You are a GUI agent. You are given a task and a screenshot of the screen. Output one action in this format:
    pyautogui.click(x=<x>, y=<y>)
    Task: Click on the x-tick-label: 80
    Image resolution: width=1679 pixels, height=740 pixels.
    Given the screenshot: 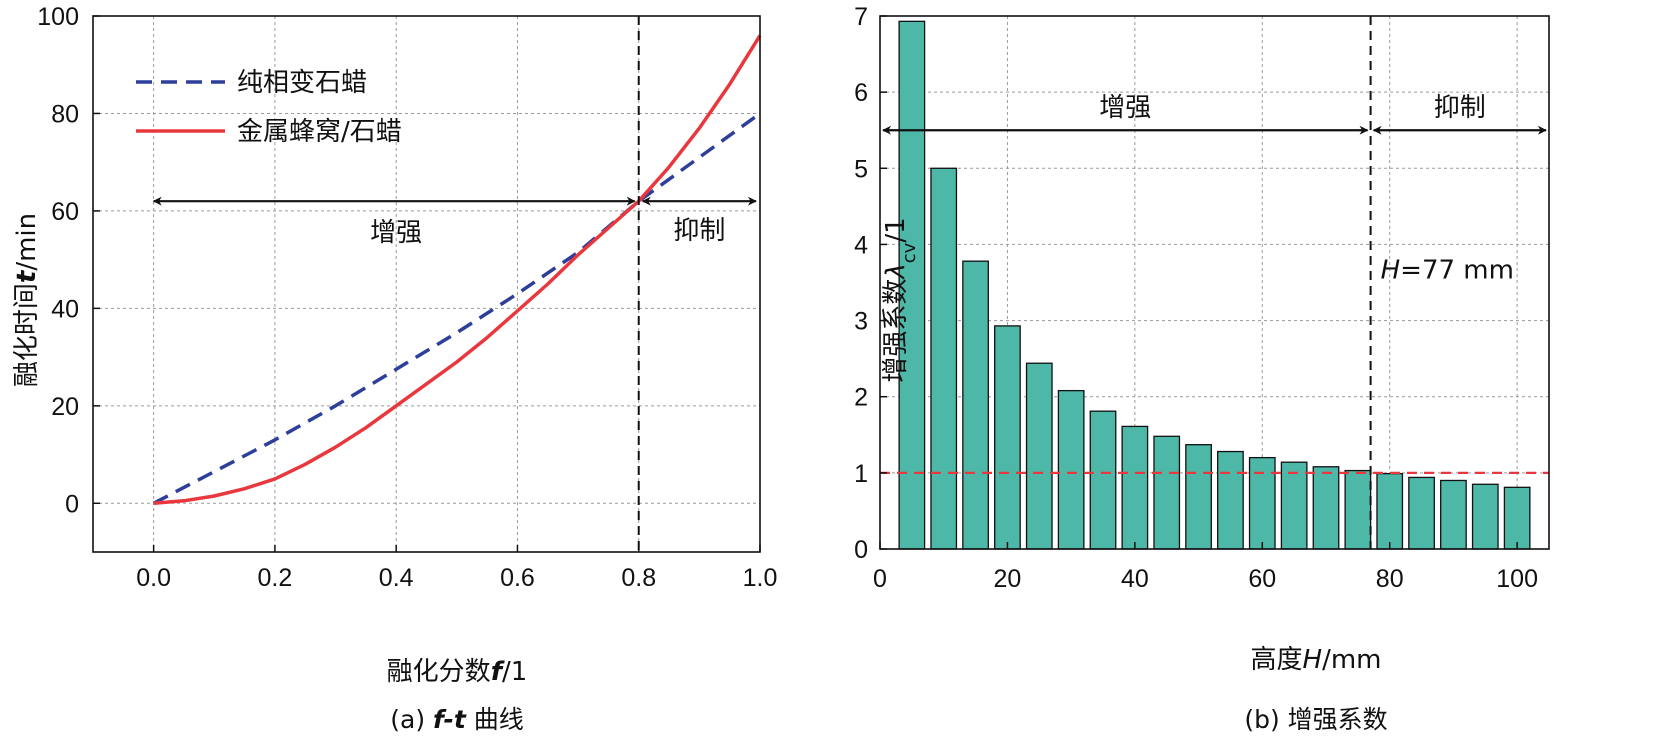 What is the action you would take?
    pyautogui.click(x=1390, y=579)
    